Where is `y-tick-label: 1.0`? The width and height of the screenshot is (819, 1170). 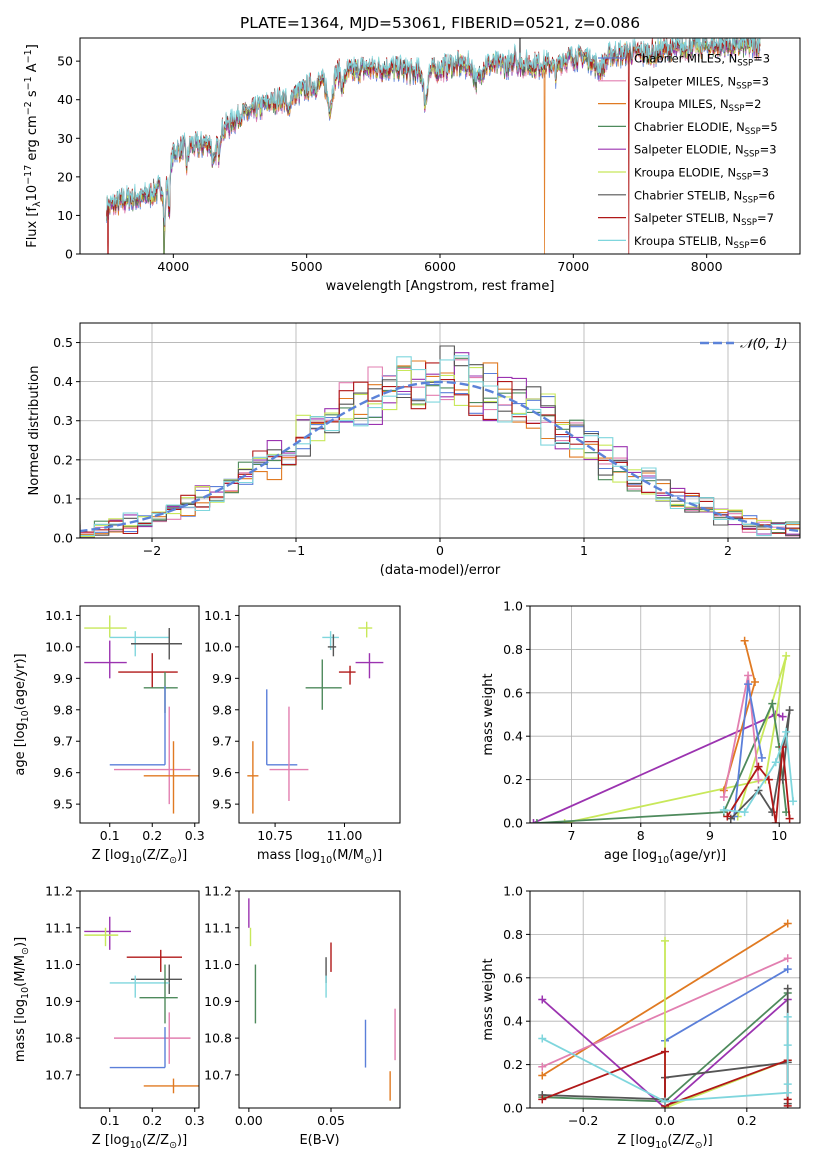 y-tick-label: 1.0 is located at coordinates (513, 606).